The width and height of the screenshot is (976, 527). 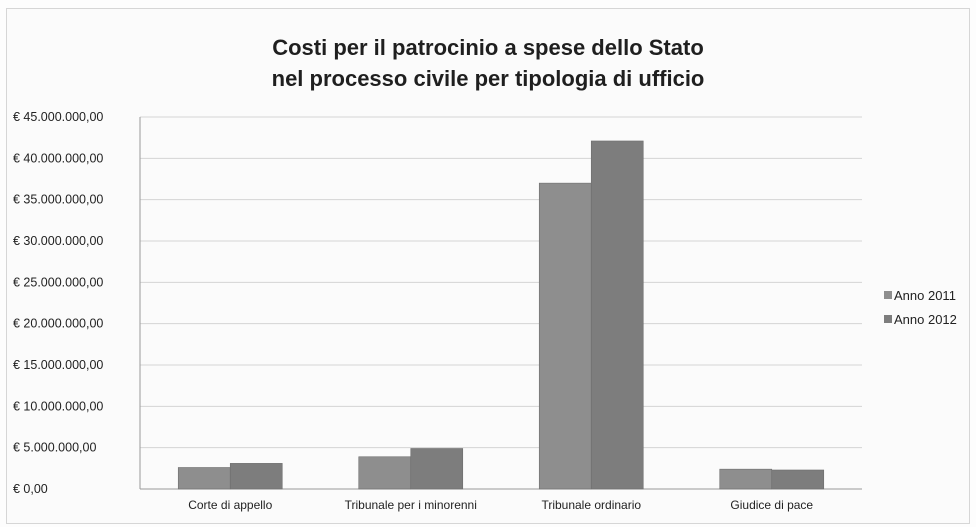 What do you see at coordinates (58, 324) in the screenshot?
I see `y-tick-label: € 20.000.000,00` at bounding box center [58, 324].